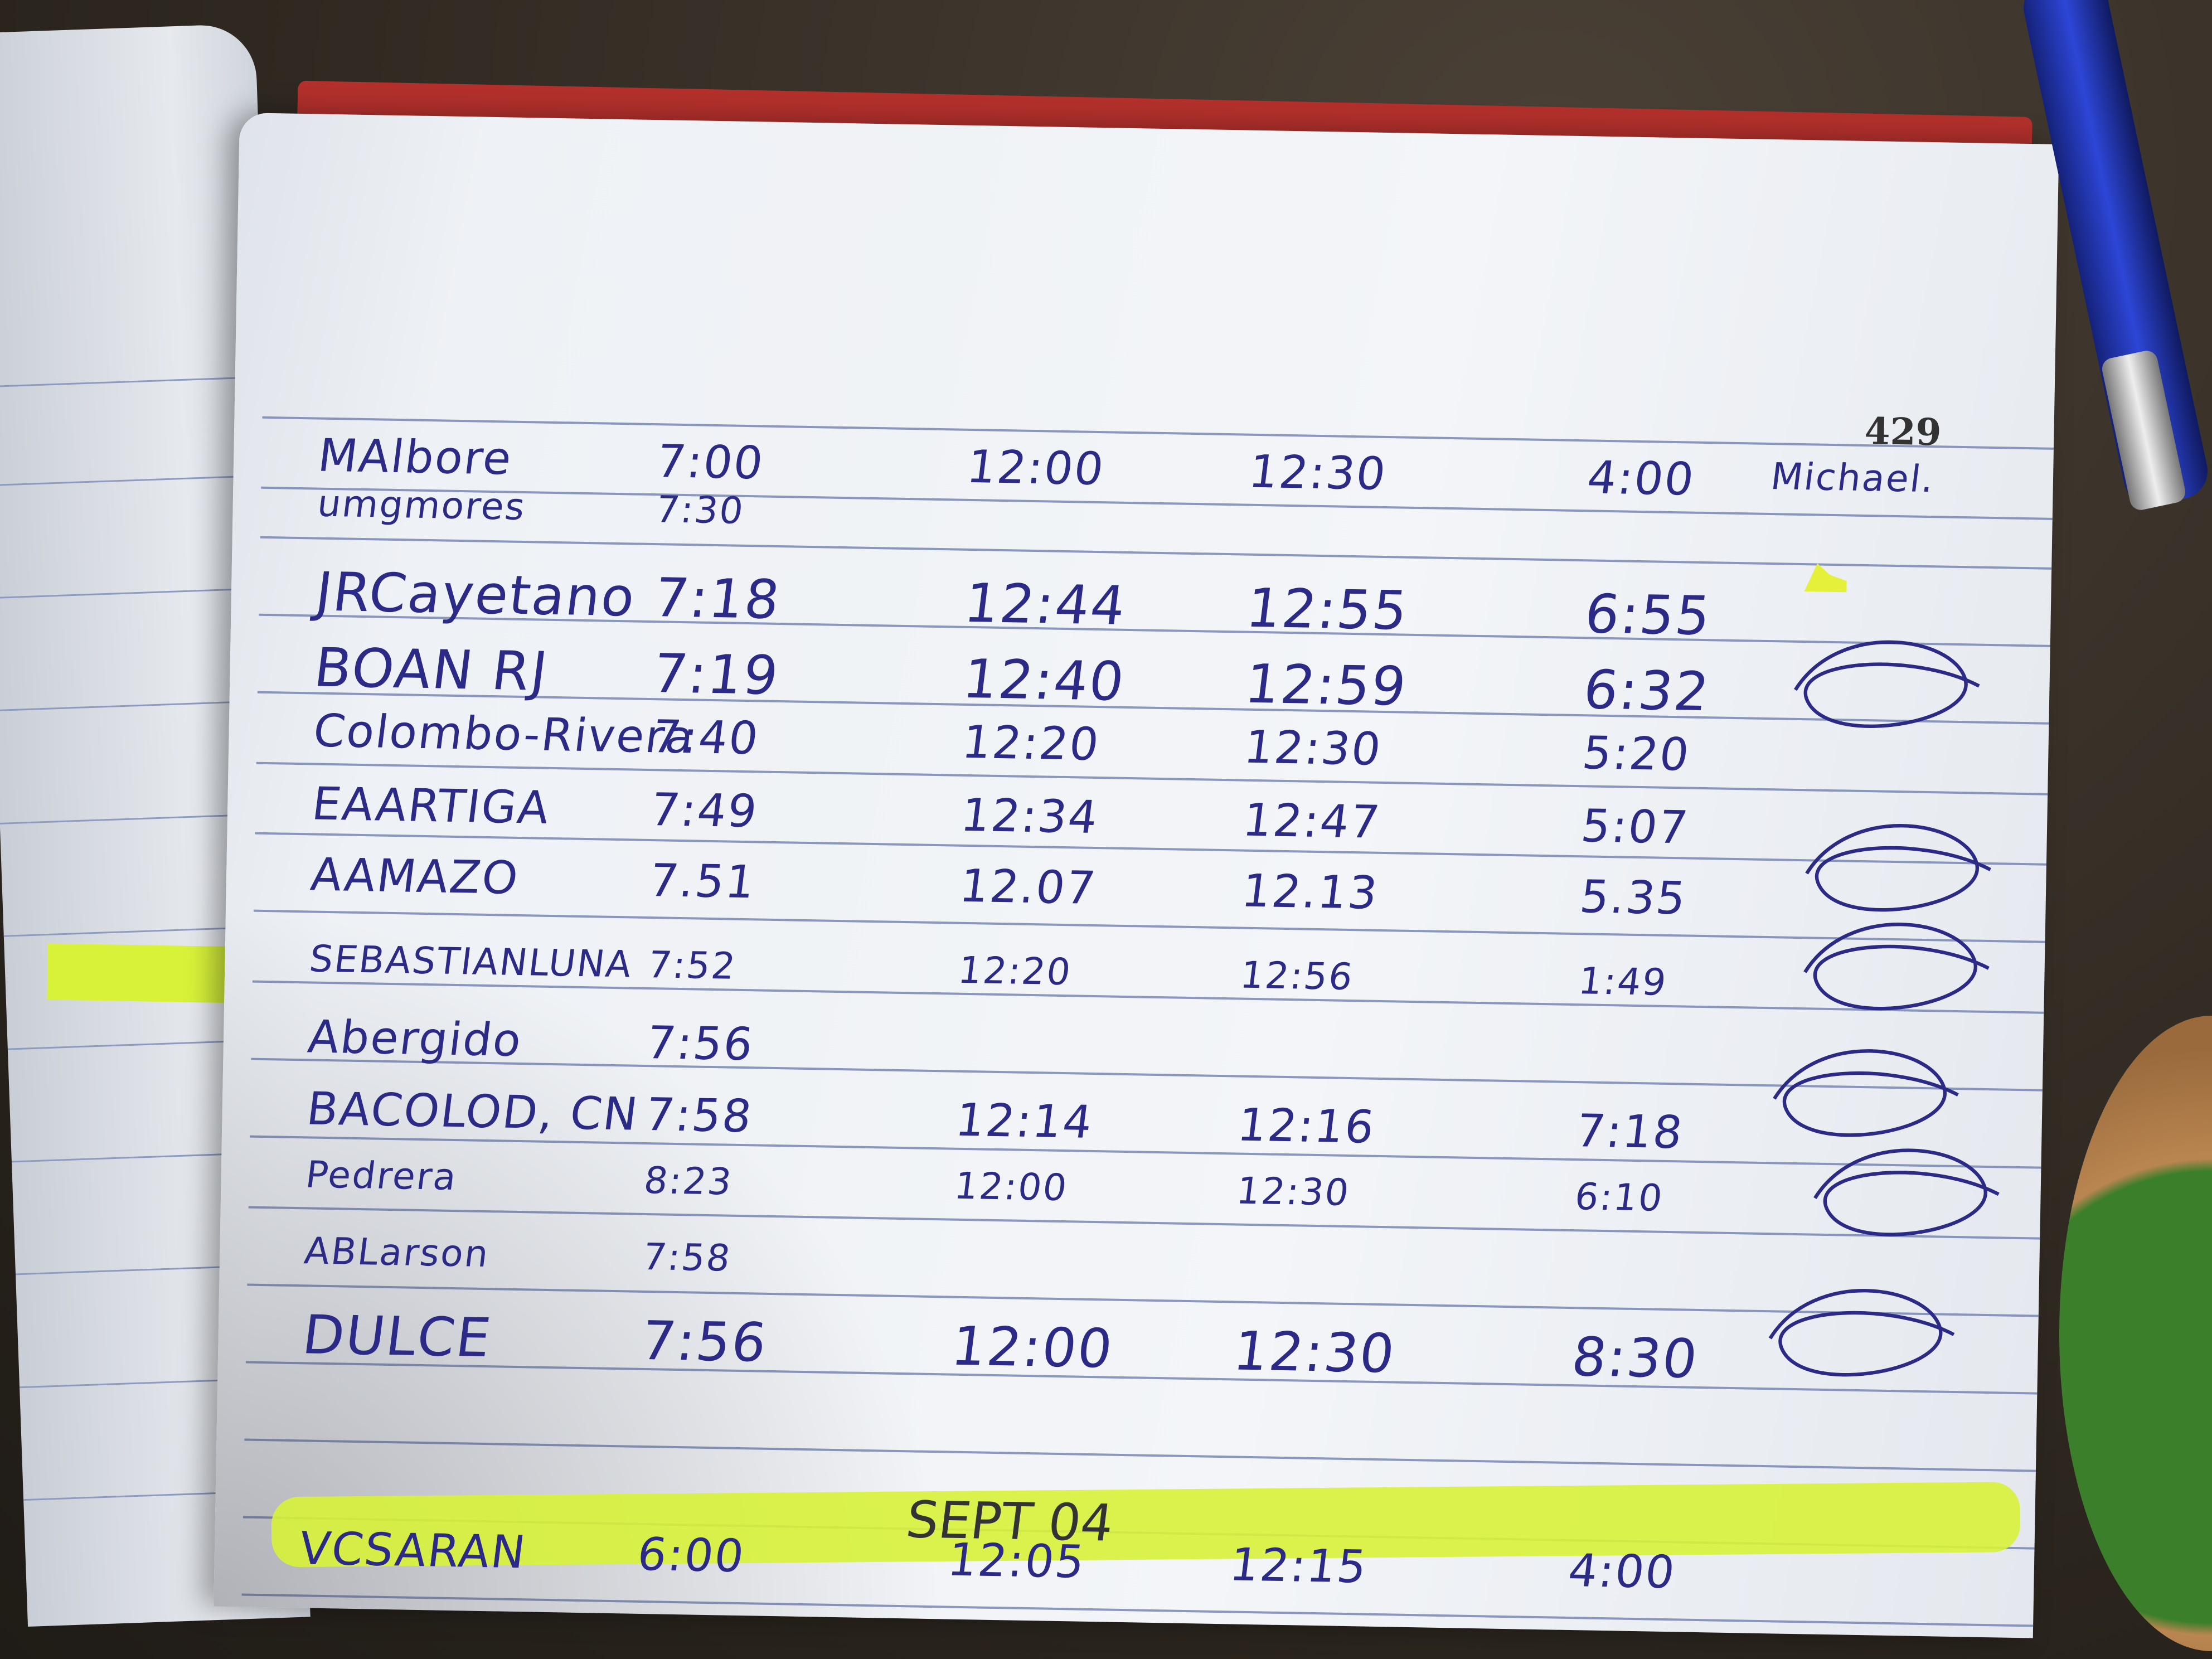 The image size is (2212, 1659). Describe the element at coordinates (1635, 1358) in the screenshot. I see `entry-out: 8:30` at that location.